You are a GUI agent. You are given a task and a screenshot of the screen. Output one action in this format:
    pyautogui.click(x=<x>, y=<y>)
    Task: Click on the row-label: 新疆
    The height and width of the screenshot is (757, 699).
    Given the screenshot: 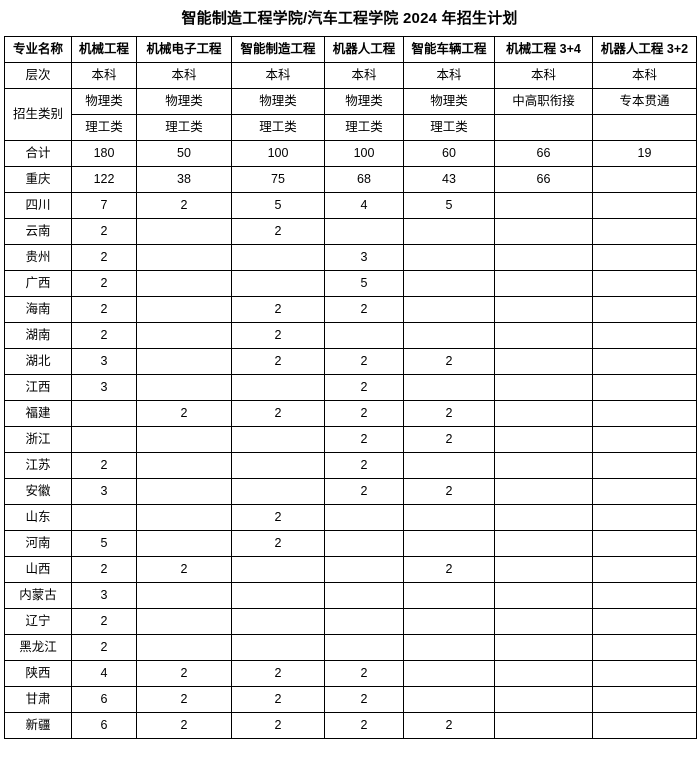 What is the action you would take?
    pyautogui.click(x=38, y=725)
    